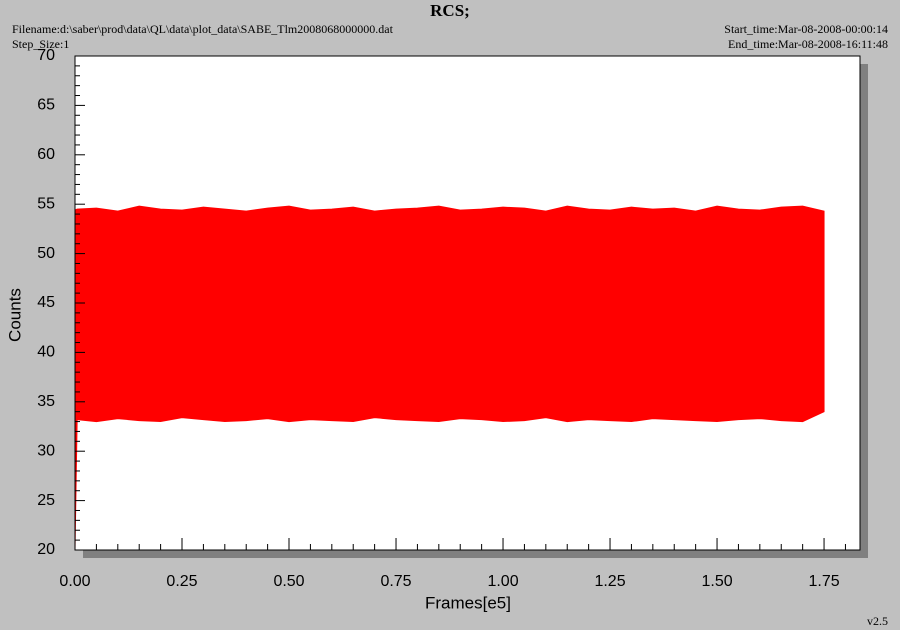 The image size is (900, 630). Describe the element at coordinates (46, 500) in the screenshot. I see `y-tick-label: 25` at that location.